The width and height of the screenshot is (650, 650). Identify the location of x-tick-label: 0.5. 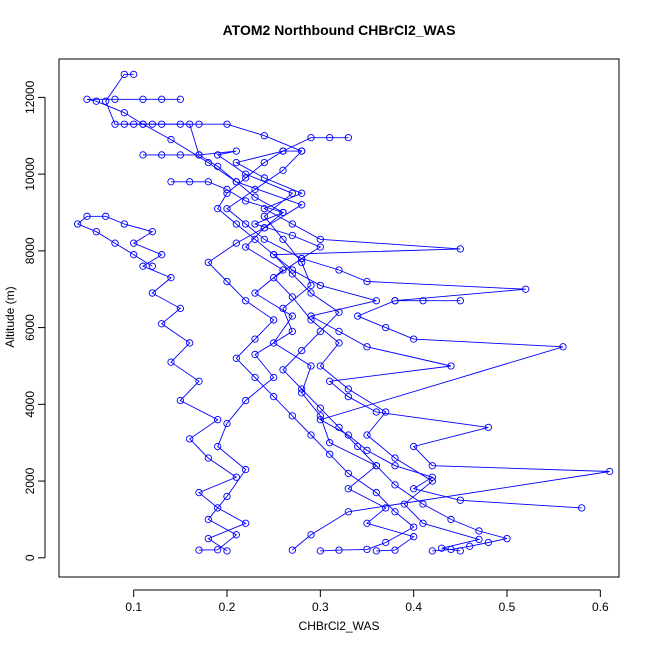
(507, 607).